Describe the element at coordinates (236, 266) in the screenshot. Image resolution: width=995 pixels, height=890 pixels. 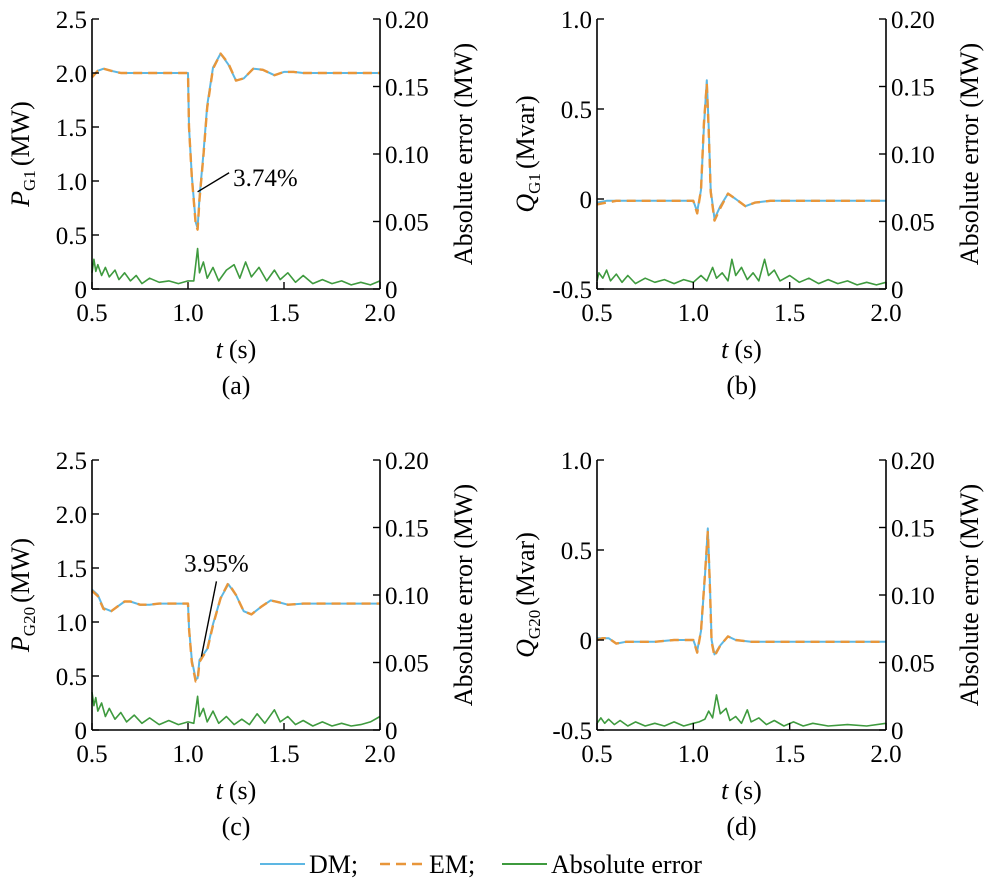
I see `series-absolute-error-line-a` at that location.